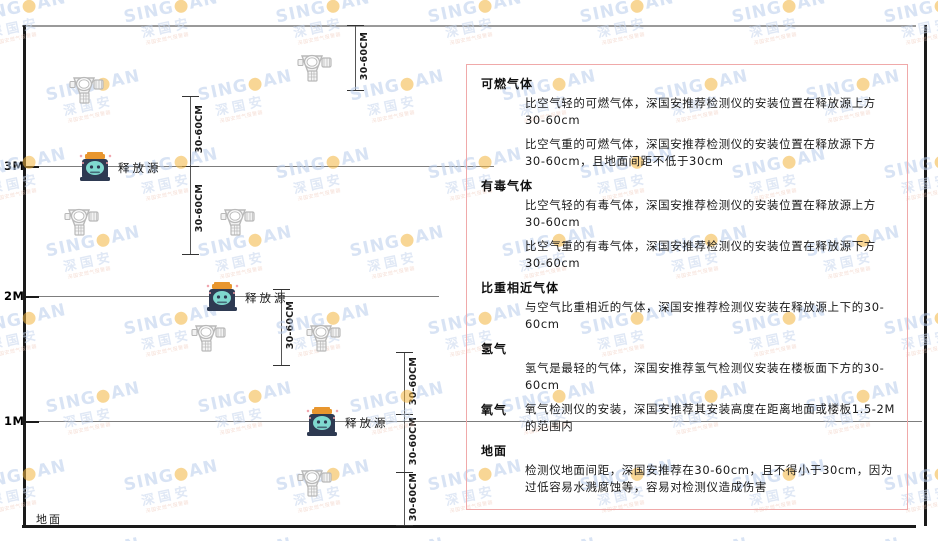 This screenshot has height=541, width=938. Describe the element at coordinates (480, 421) in the screenshot. I see `level-line-1m` at that location.